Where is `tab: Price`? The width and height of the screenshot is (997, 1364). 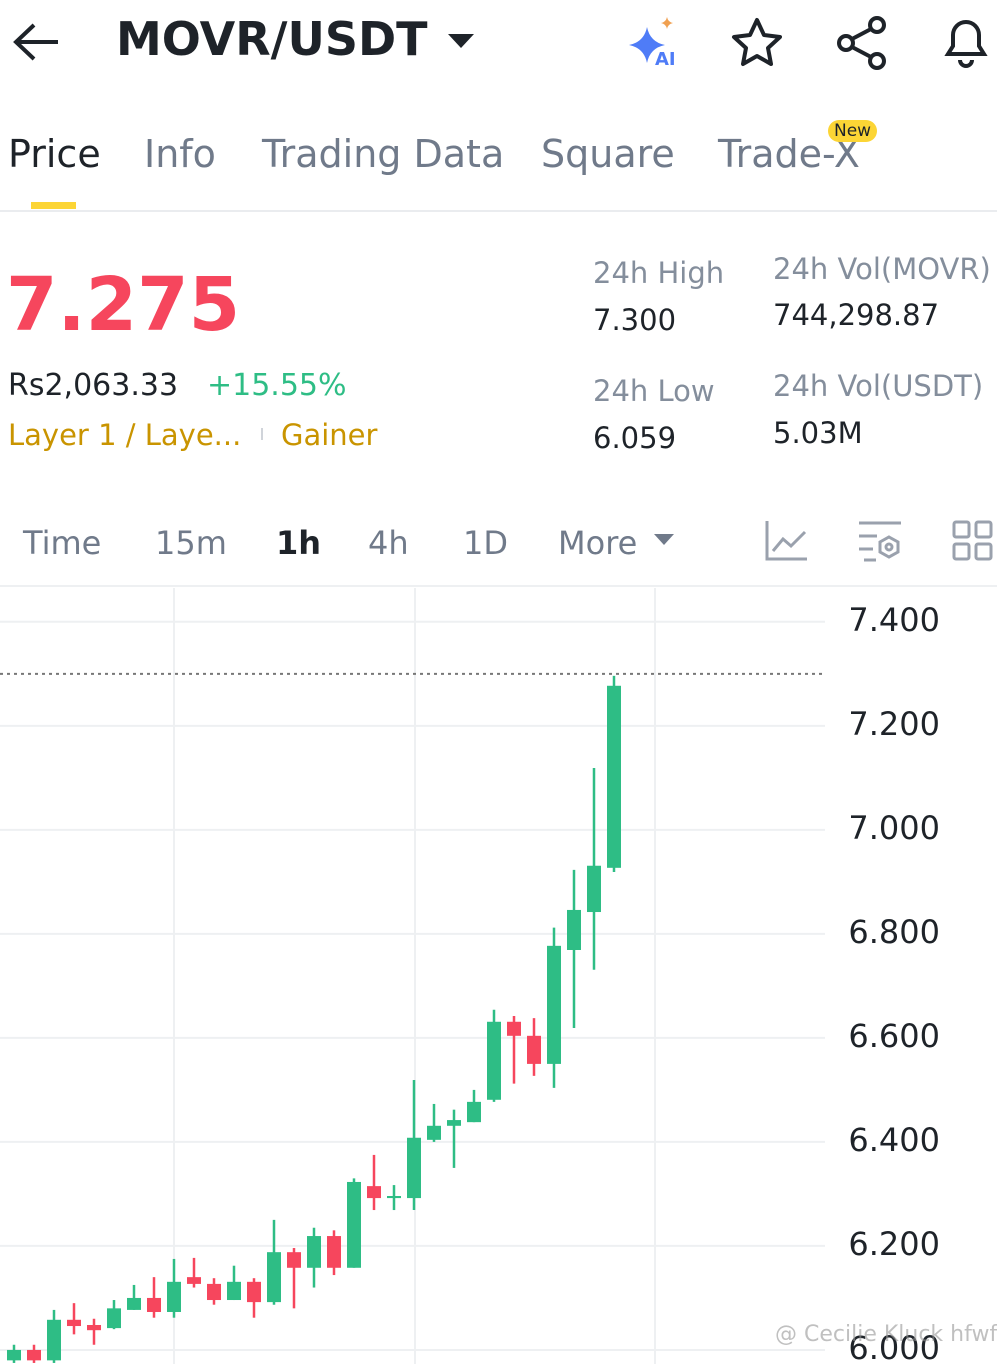 tab: Price is located at coordinates (54, 154).